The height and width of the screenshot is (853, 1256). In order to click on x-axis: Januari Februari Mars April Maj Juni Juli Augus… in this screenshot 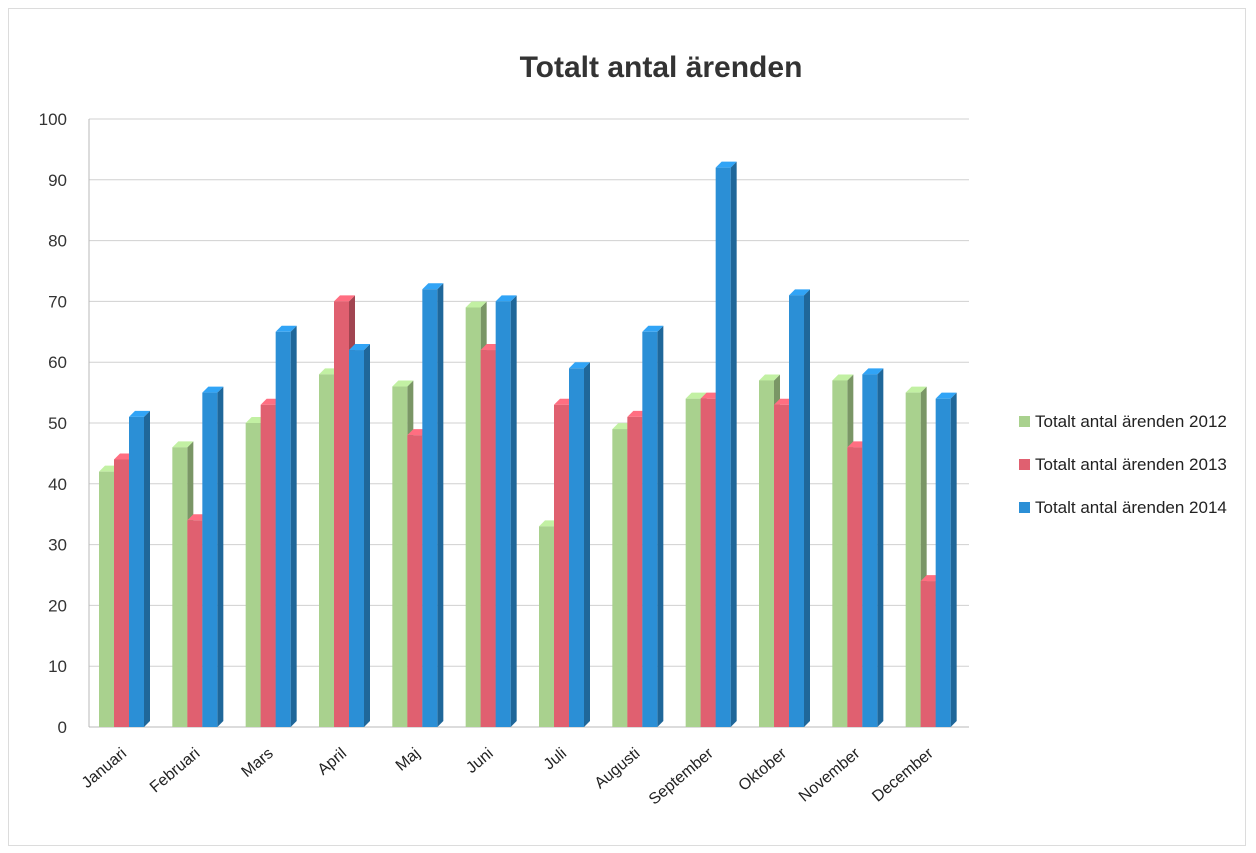, I will do `click(508, 777)`.